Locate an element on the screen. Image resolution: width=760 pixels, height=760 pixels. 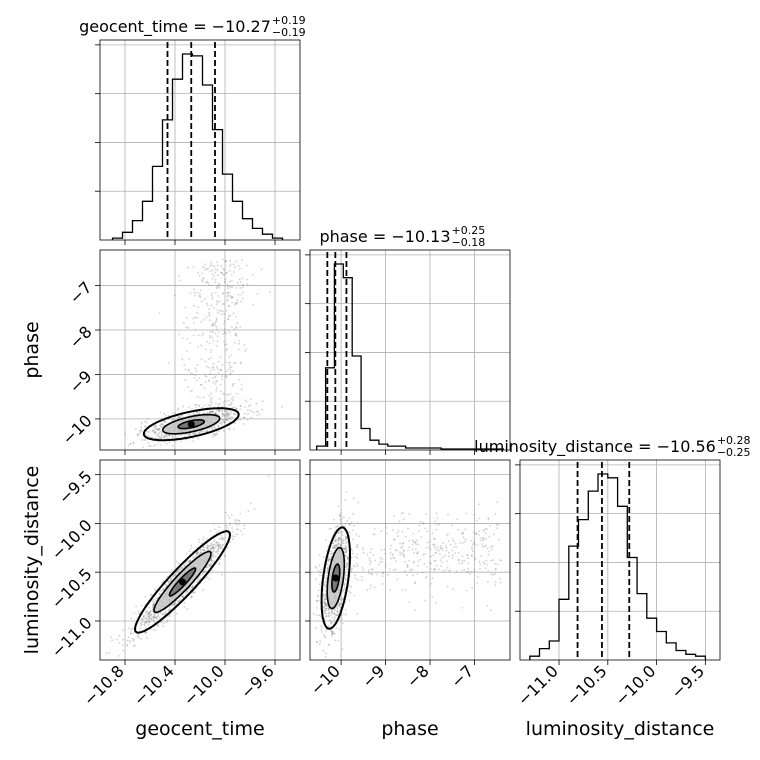
tick-label-y: −8 is located at coordinates (81, 337).